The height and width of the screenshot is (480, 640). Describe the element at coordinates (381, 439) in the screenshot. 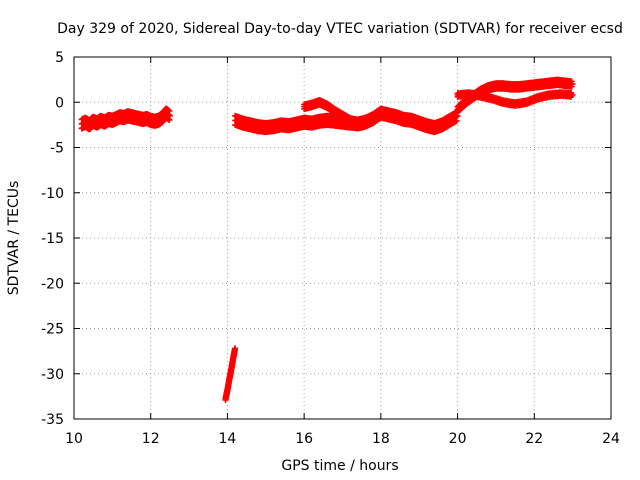

I see `x-tick-label: 18` at that location.